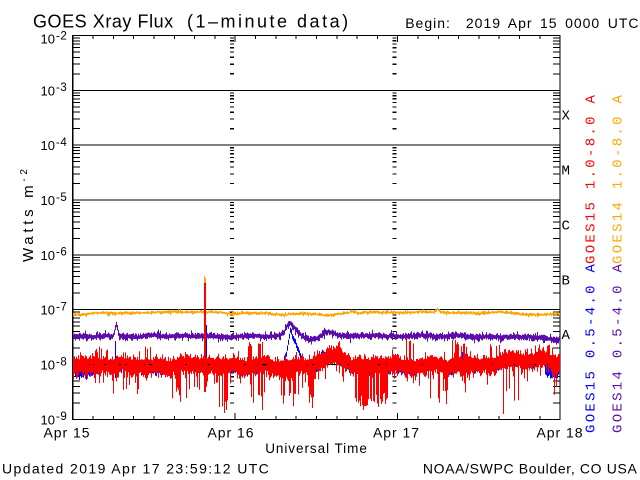  What do you see at coordinates (566, 226) in the screenshot?
I see `svg-text: C` at bounding box center [566, 226].